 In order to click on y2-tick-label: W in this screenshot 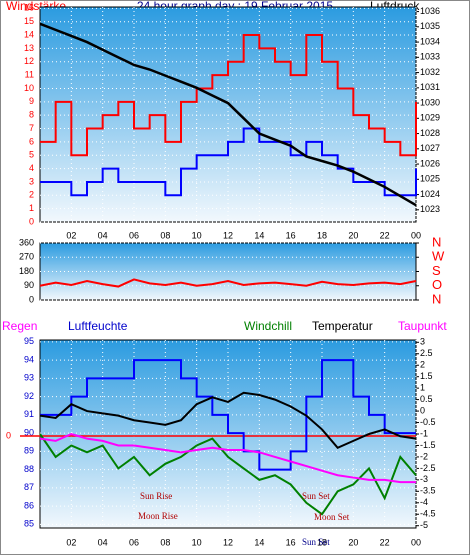, I will do `click(438, 256)`.